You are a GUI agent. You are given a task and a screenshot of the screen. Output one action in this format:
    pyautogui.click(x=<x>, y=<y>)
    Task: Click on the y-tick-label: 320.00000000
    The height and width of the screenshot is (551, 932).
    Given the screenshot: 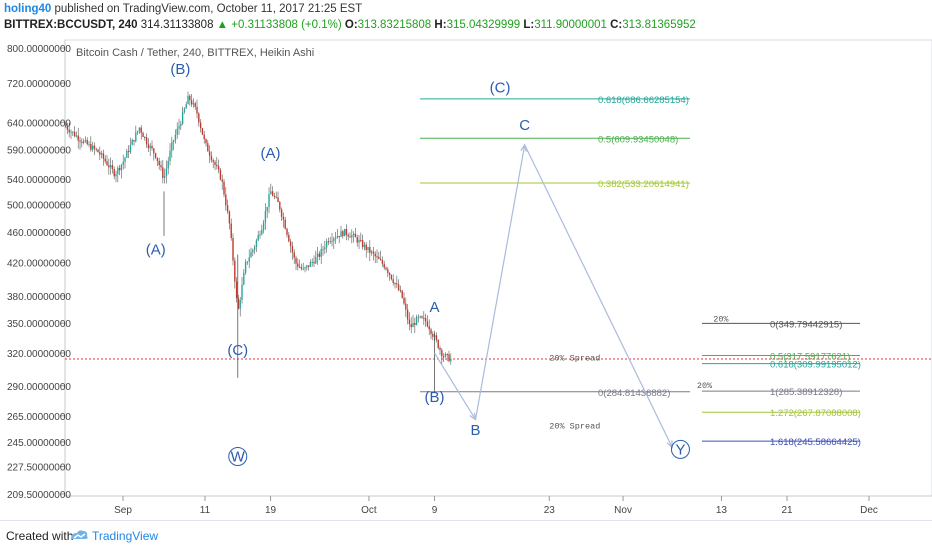 What is the action you would take?
    pyautogui.click(x=39, y=354)
    